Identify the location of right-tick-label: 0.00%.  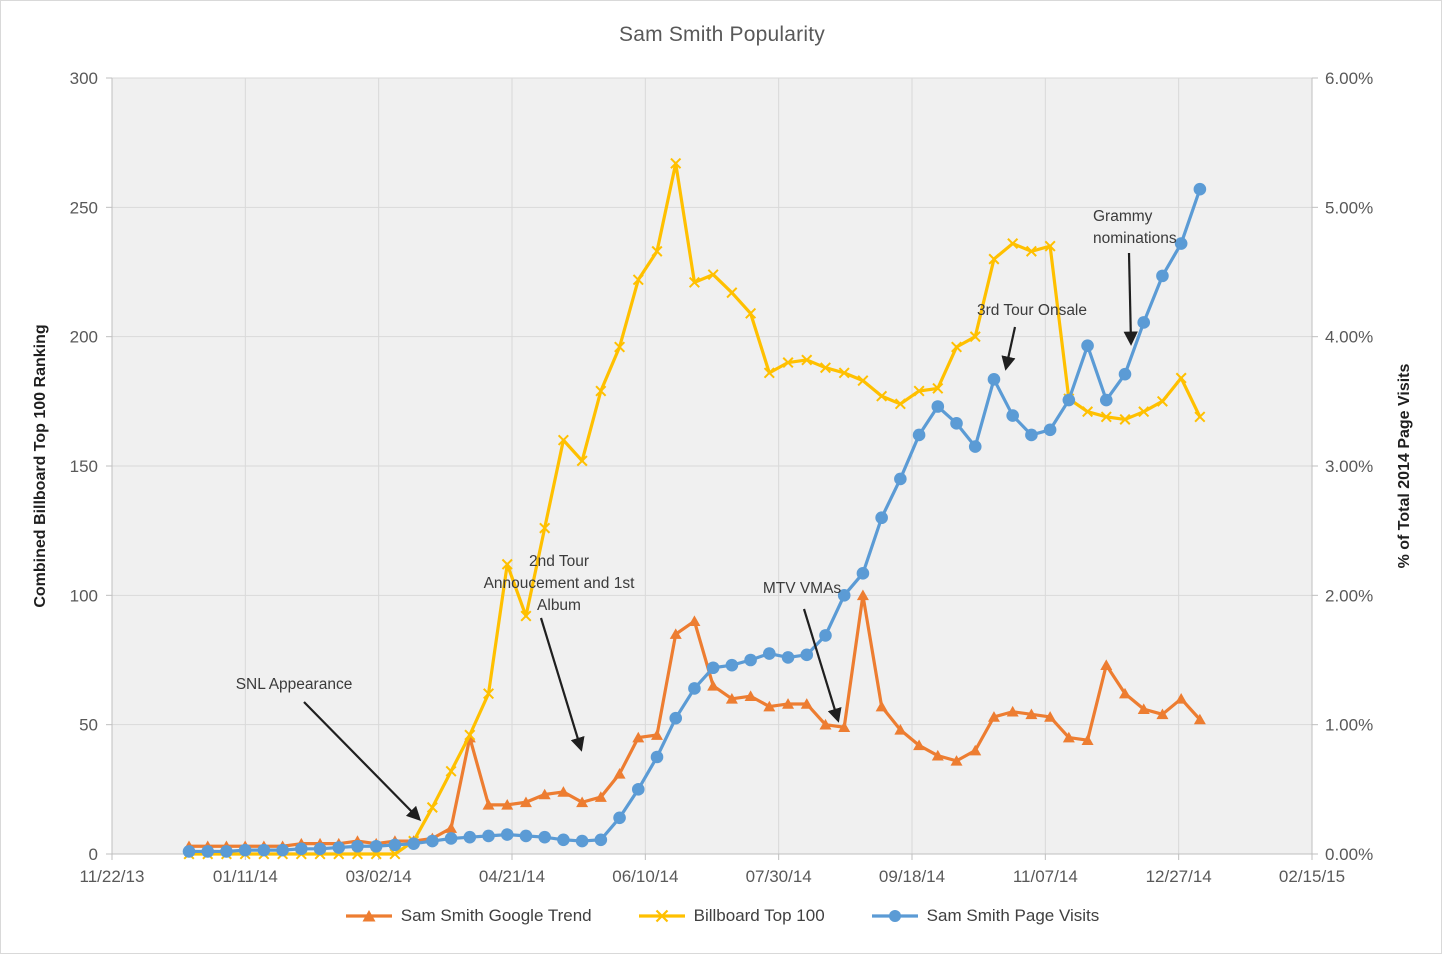
(1349, 854).